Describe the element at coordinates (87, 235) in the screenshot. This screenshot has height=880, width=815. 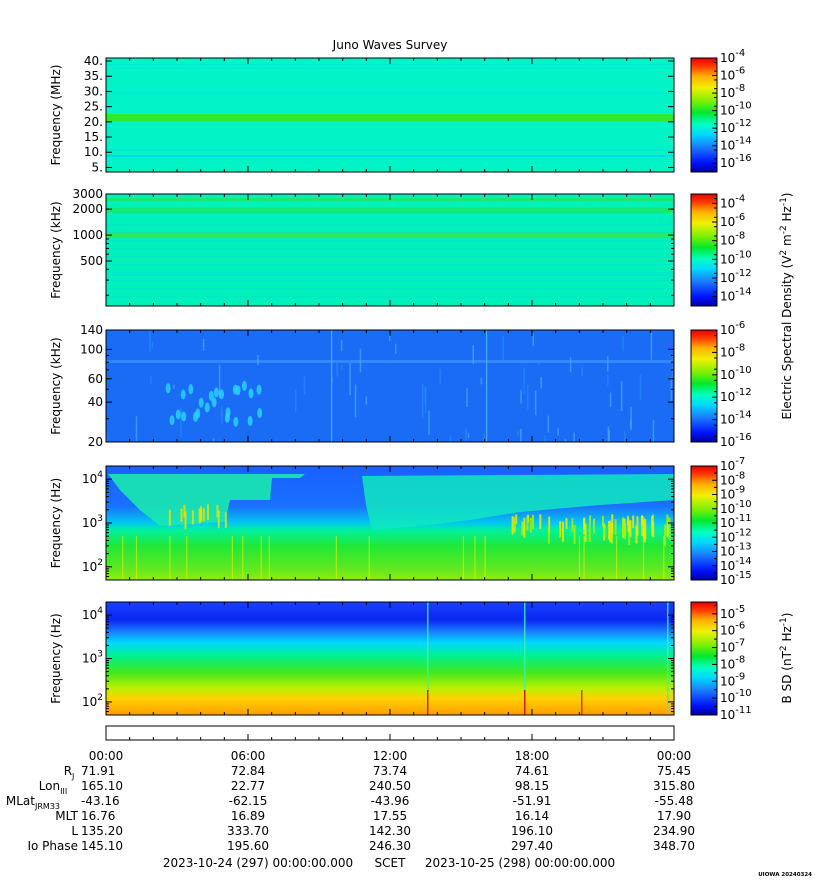
I see `y-tick-label: 1000` at that location.